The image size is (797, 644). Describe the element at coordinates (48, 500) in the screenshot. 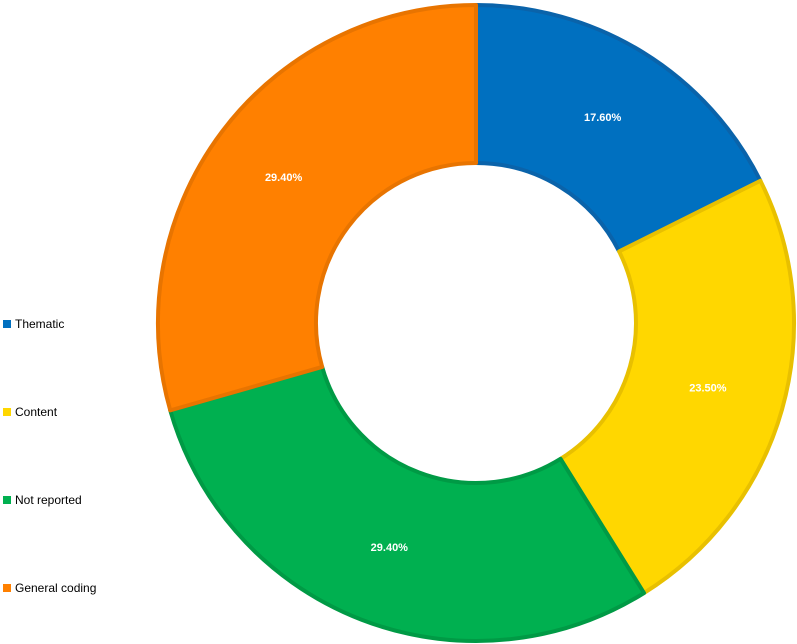

I see `legend-label-not-reported: Not reported` at that location.